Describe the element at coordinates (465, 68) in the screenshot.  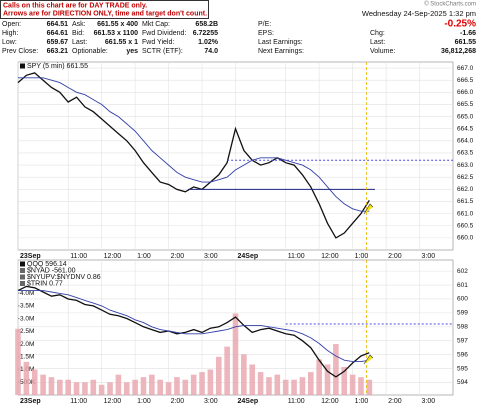
I see `y-tick-label: 667.0` at that location.